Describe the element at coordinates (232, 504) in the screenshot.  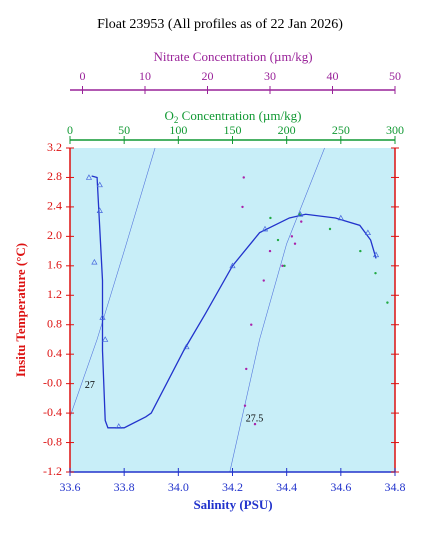
I see `x-axis-title: Salinity (PSU)` at that location.